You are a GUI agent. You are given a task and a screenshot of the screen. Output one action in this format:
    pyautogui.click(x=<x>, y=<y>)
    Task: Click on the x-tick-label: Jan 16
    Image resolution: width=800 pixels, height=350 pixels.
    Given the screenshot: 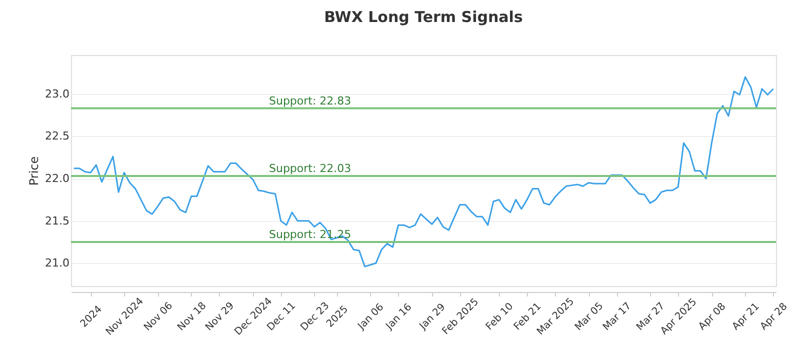 What is the action you would take?
    pyautogui.click(x=399, y=317)
    